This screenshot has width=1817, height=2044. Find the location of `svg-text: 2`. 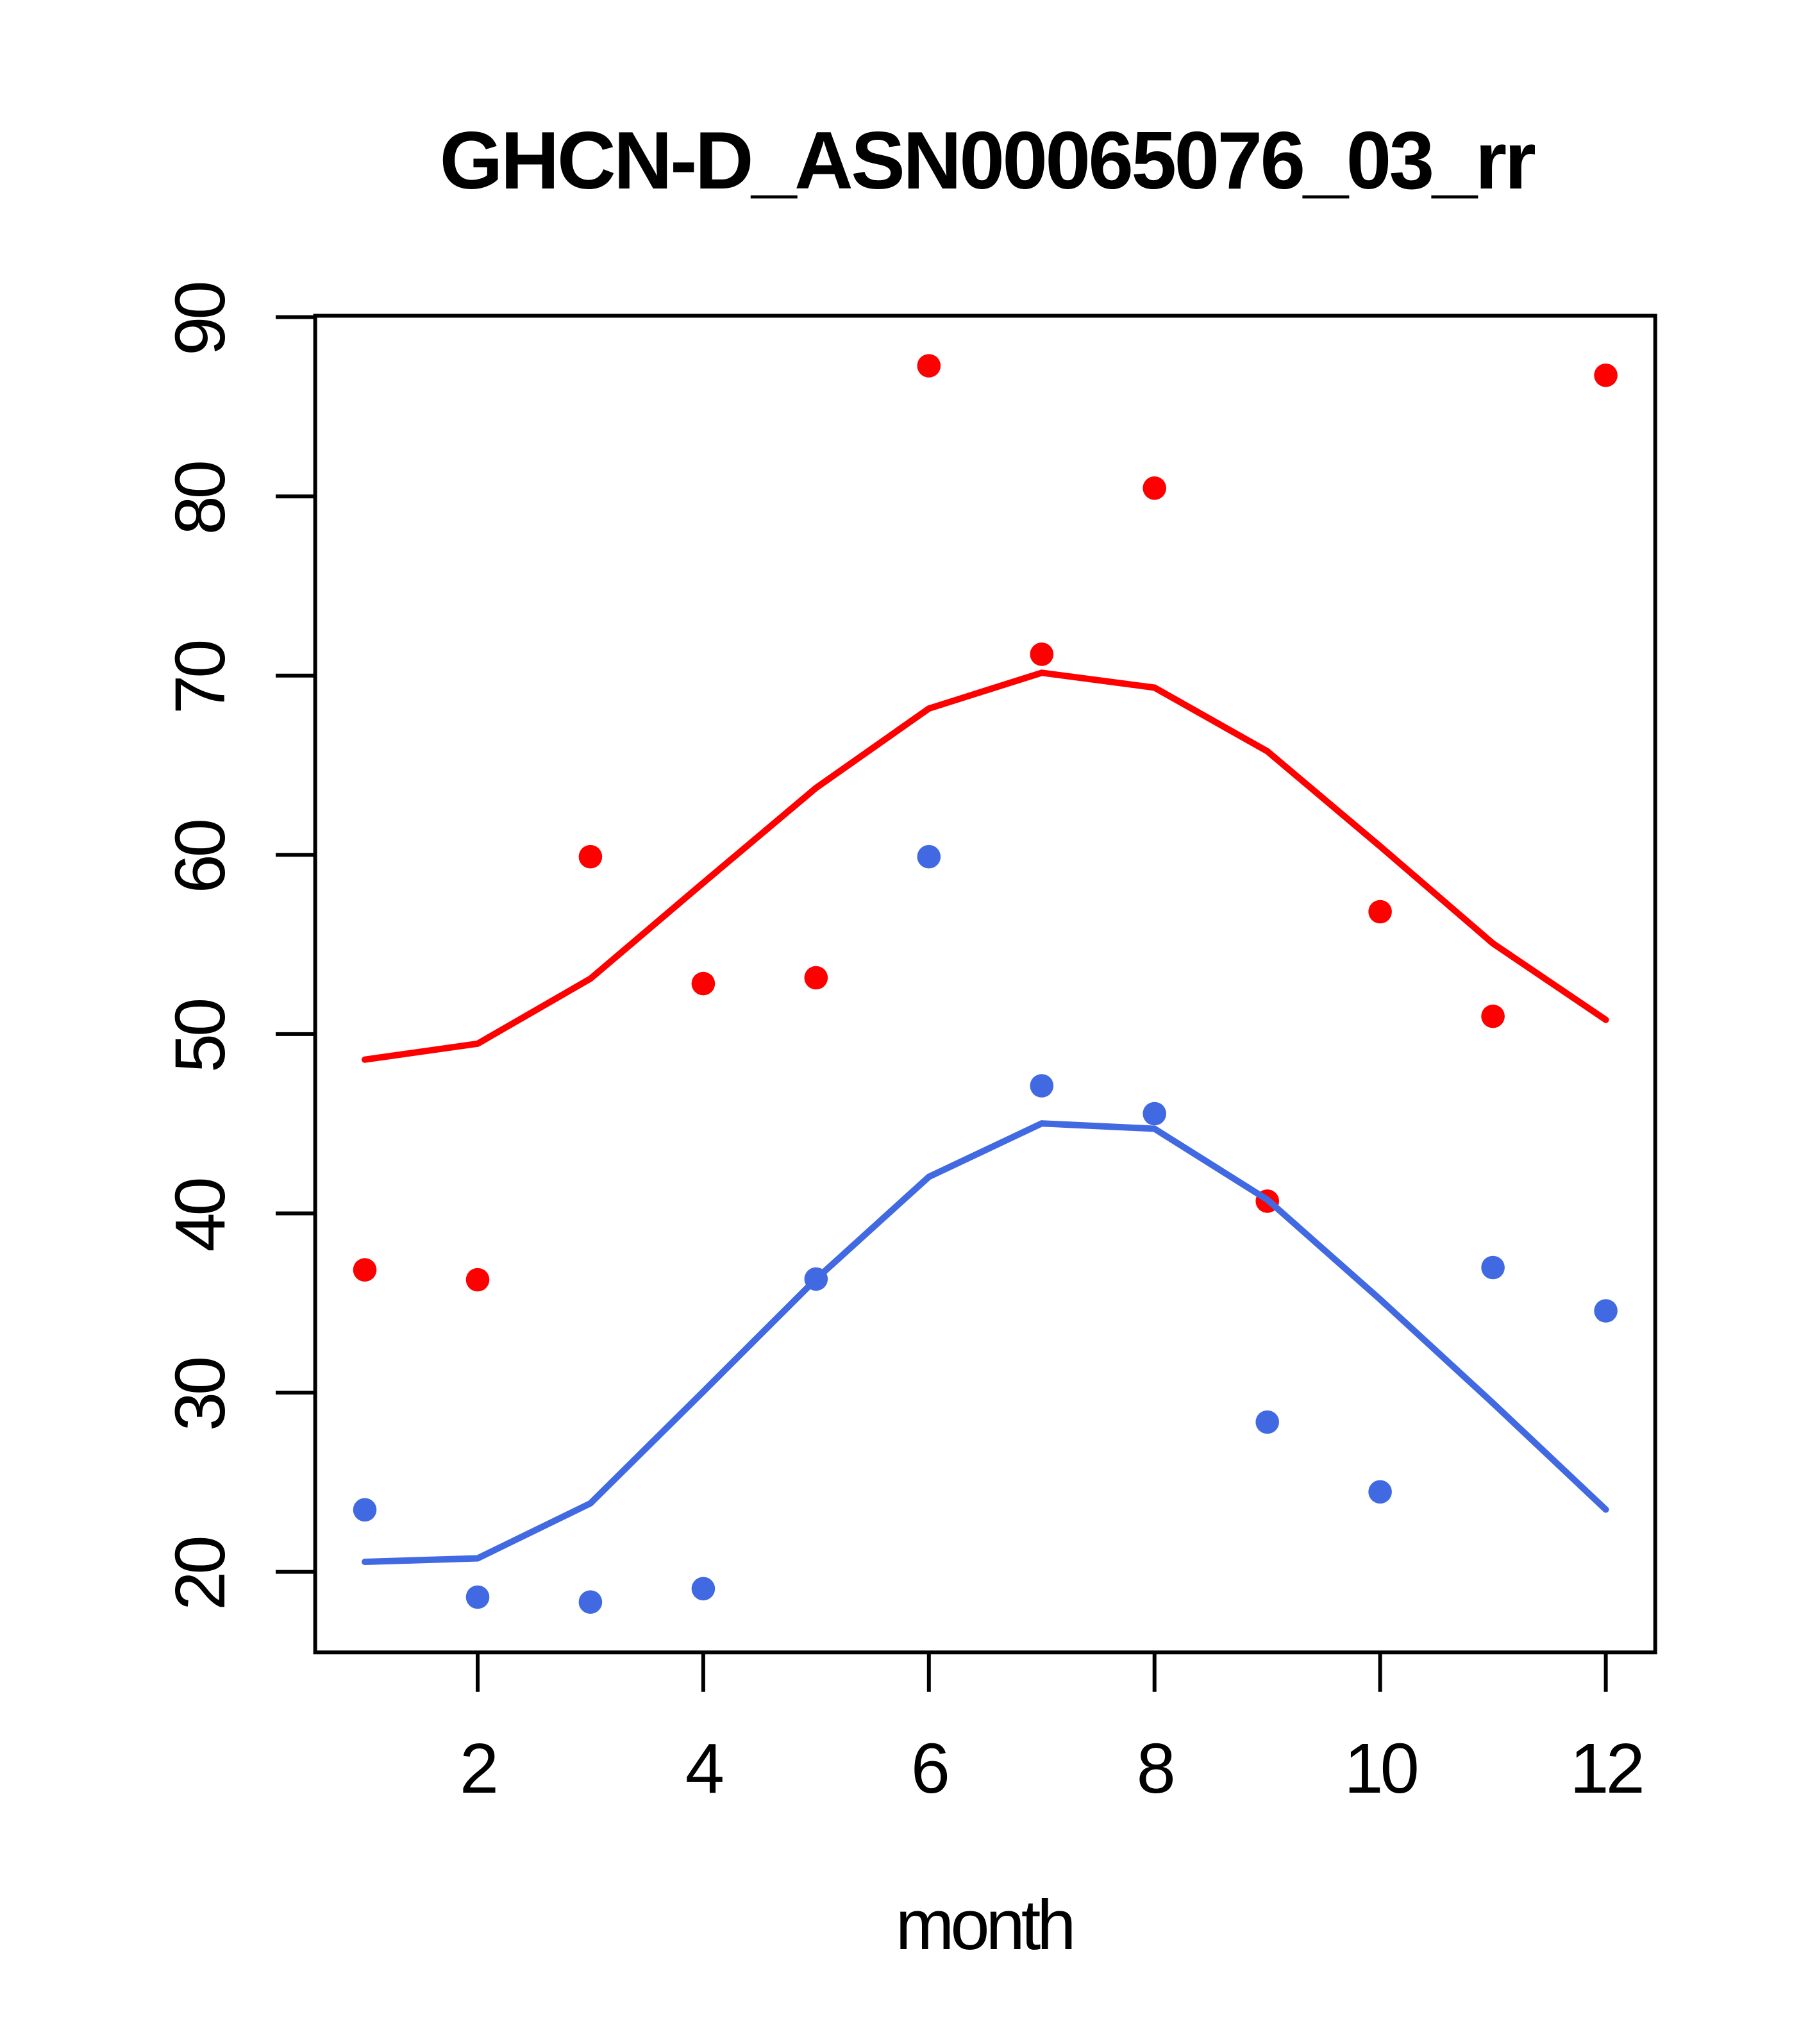

svg-text: 2 is located at coordinates (478, 1768).